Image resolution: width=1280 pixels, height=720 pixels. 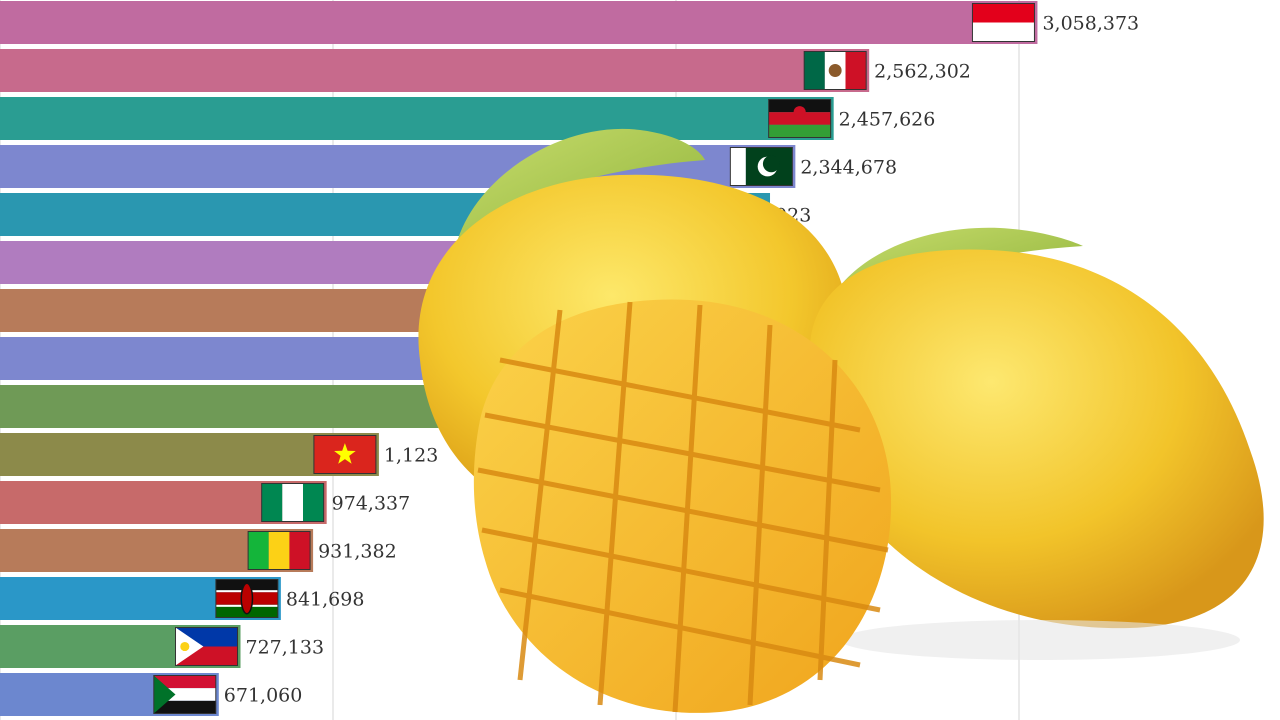 What do you see at coordinates (761, 166) in the screenshot?
I see `flag-pakistan-icon` at bounding box center [761, 166].